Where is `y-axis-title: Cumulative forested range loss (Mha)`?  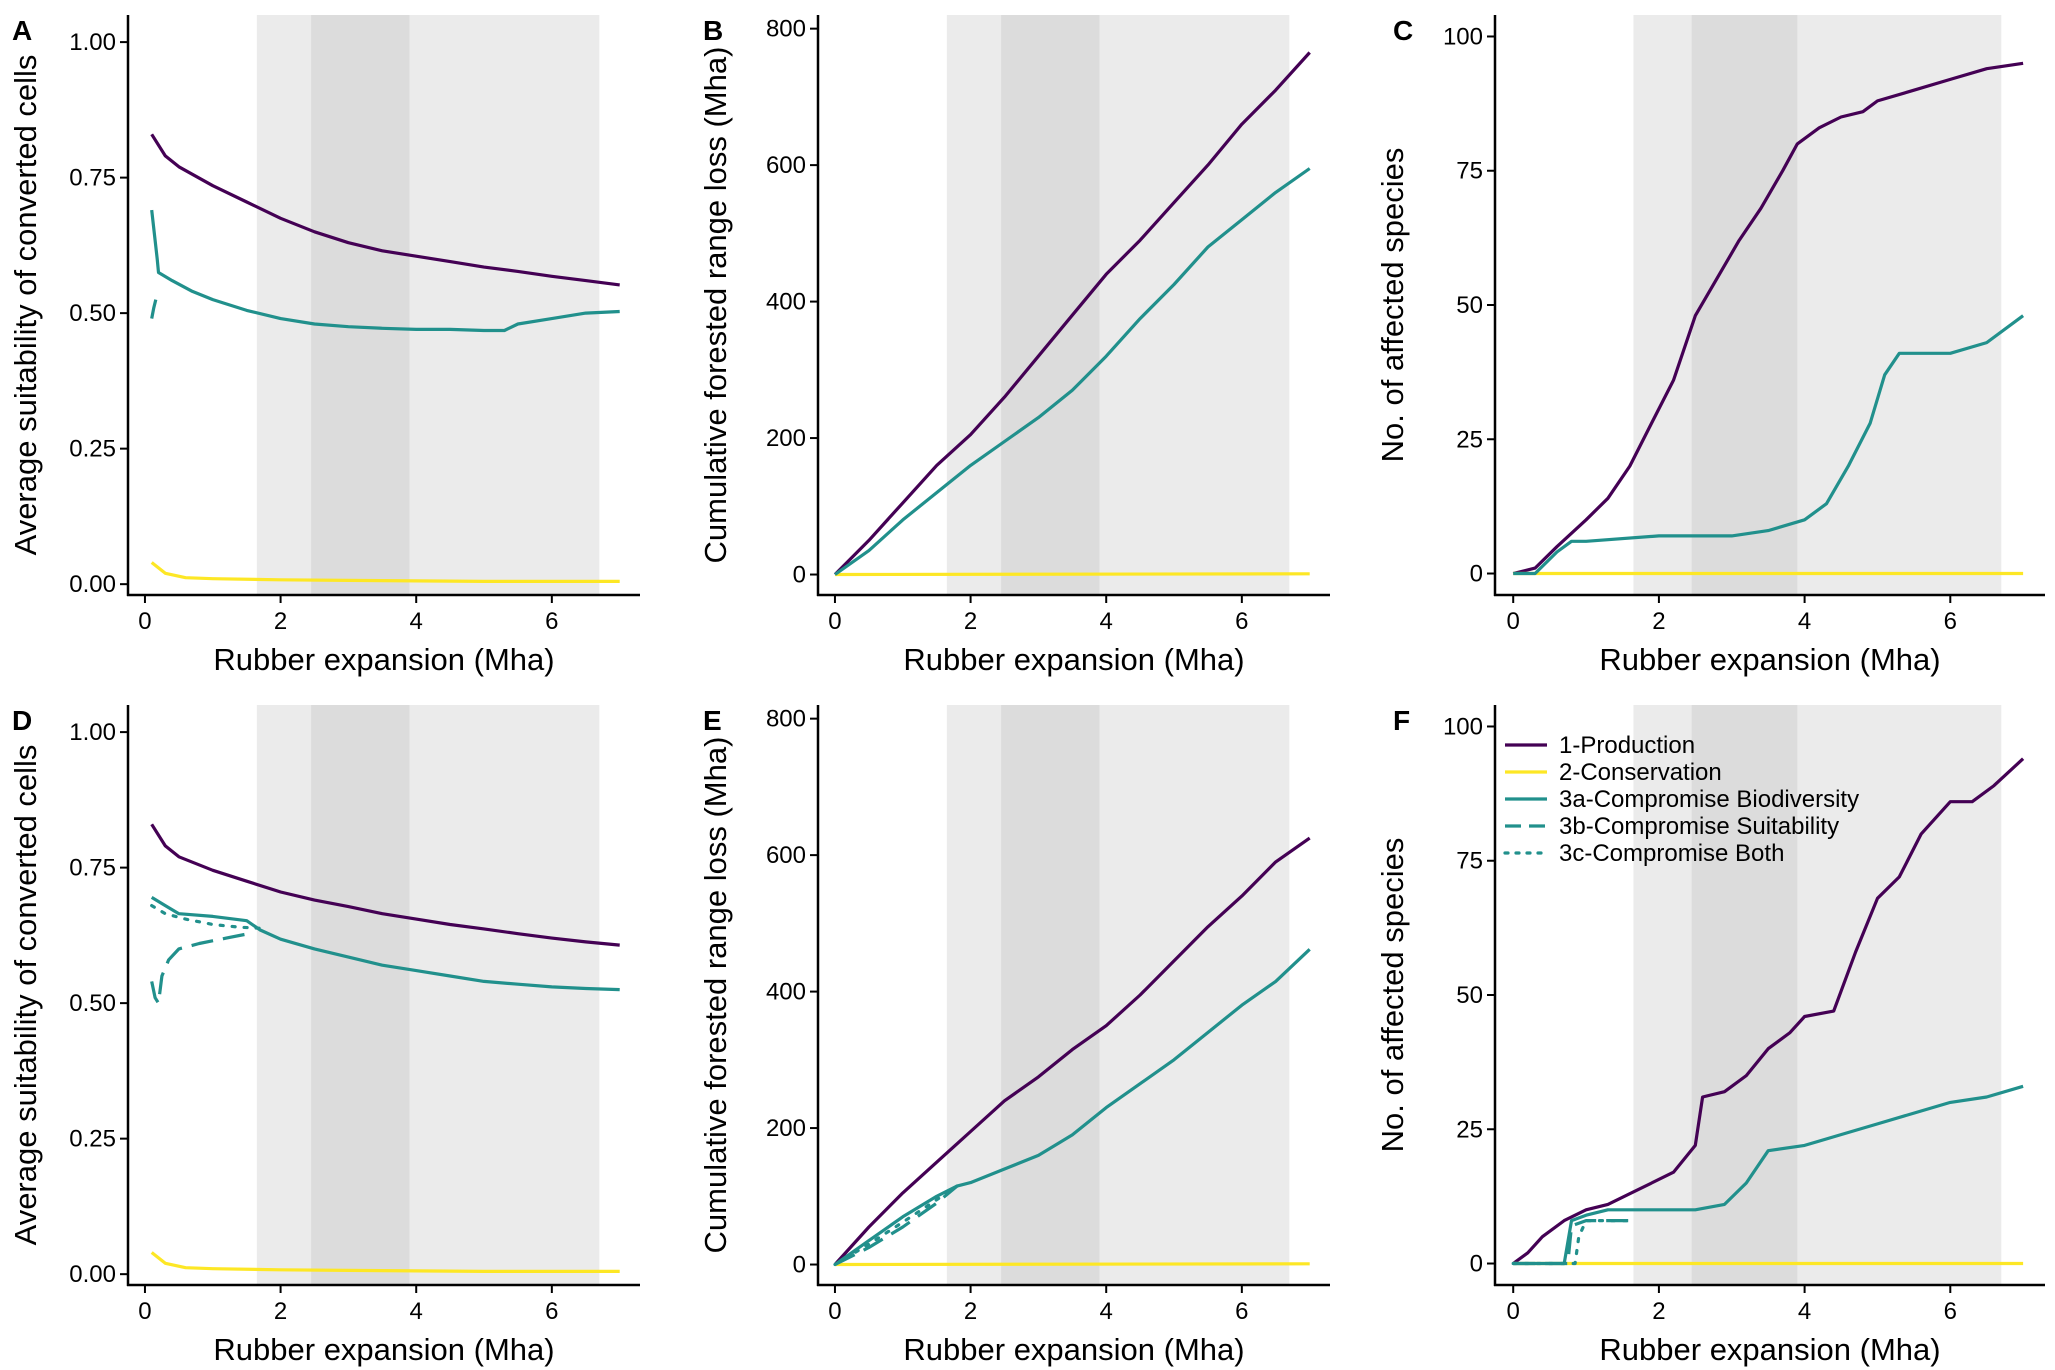
y-axis-title: Cumulative forested range loss (Mha) is located at coordinates (715, 995).